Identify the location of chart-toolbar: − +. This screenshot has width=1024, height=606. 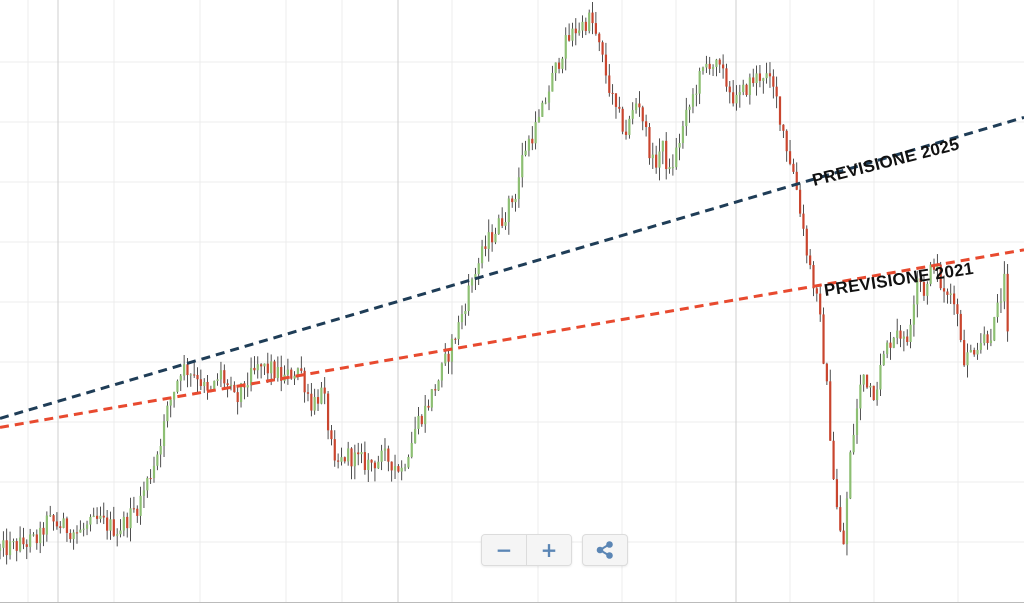
(554, 550).